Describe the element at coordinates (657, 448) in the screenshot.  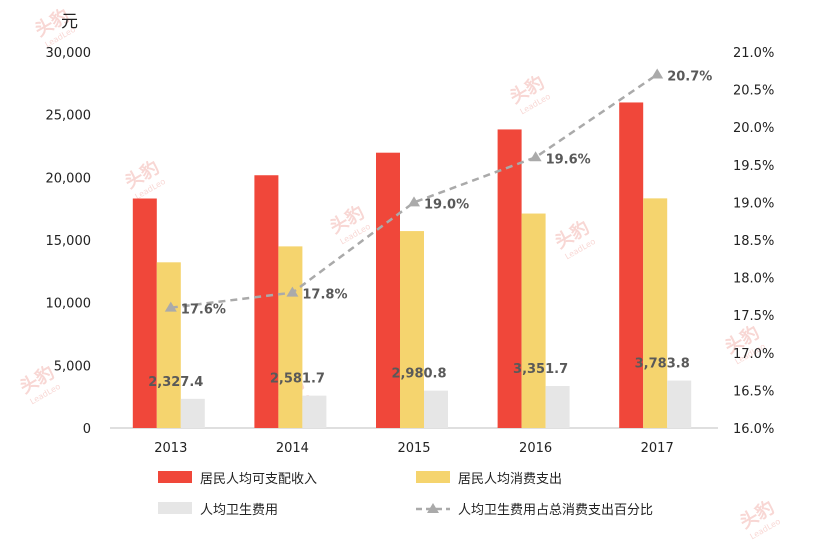
I see `x-tick-label: 2017` at that location.